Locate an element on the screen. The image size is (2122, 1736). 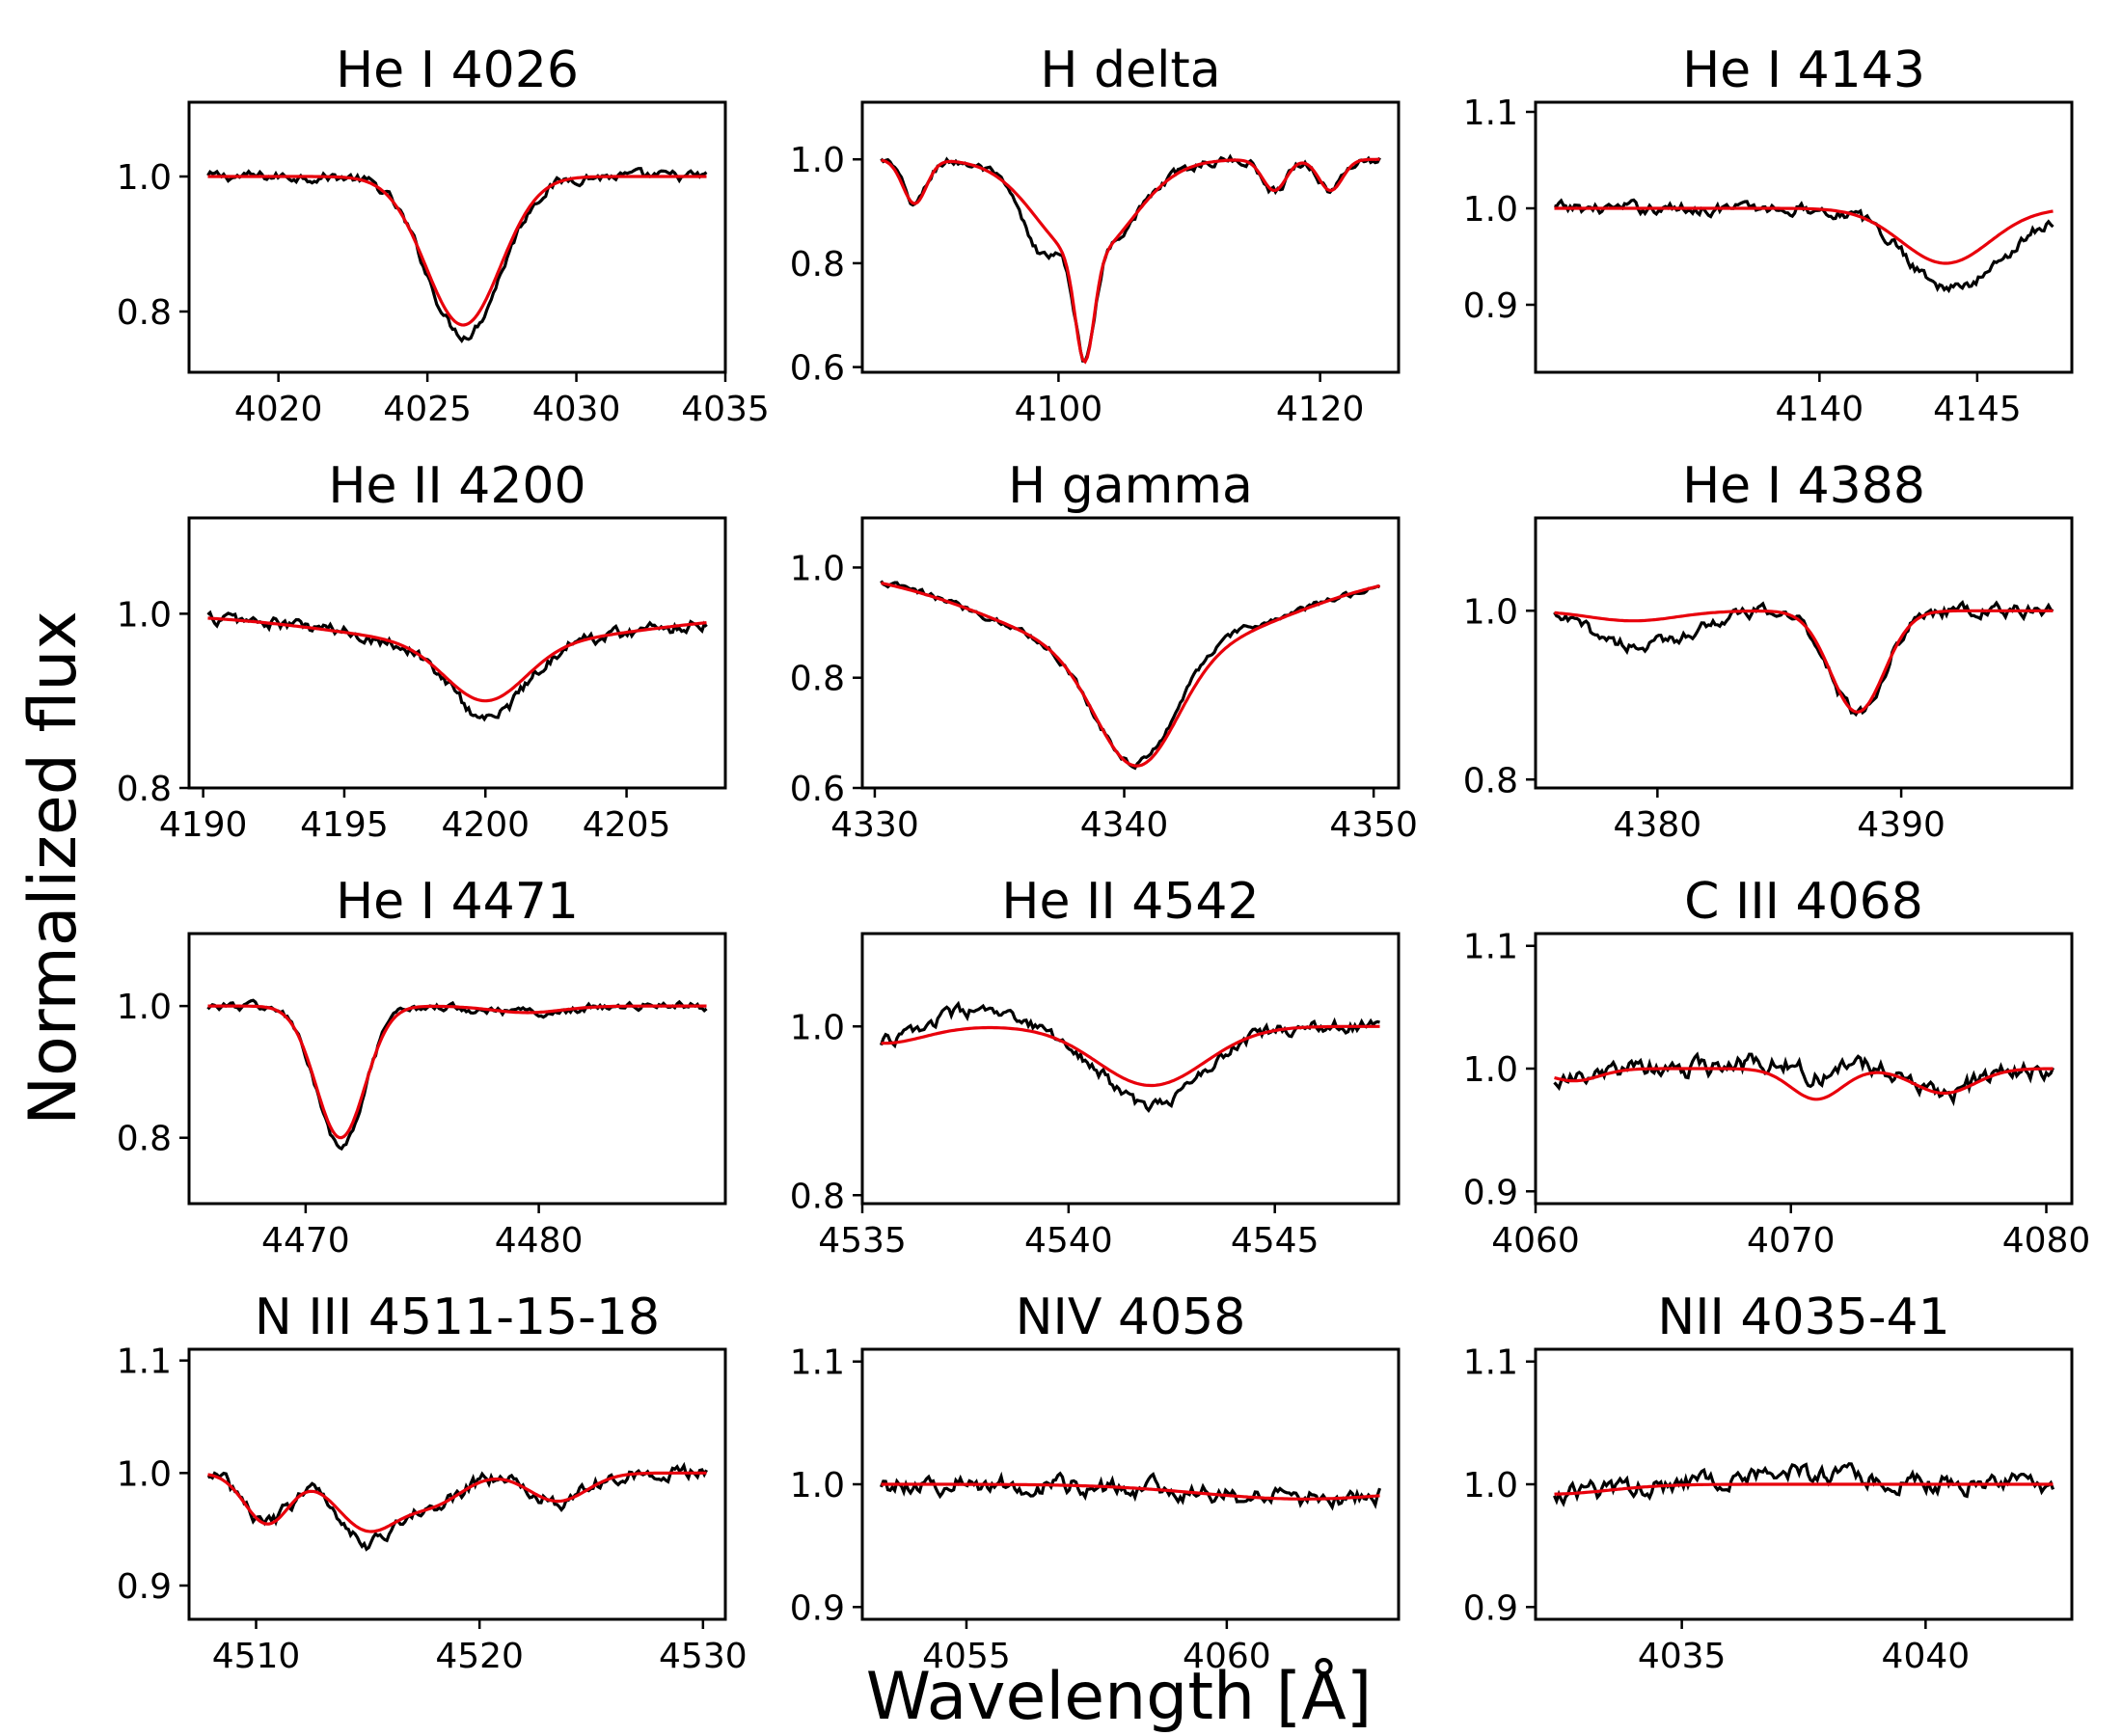
x-tick-label: 4340 is located at coordinates (1125, 825).